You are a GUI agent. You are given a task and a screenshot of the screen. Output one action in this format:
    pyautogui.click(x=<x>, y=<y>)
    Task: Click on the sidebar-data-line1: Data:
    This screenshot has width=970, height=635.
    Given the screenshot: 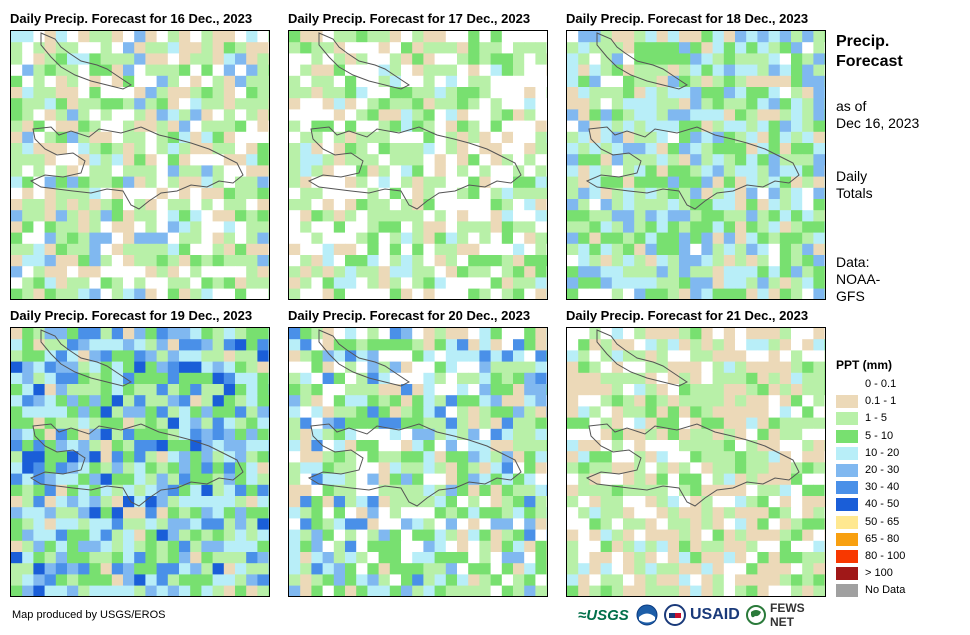 What is the action you would take?
    pyautogui.click(x=853, y=262)
    